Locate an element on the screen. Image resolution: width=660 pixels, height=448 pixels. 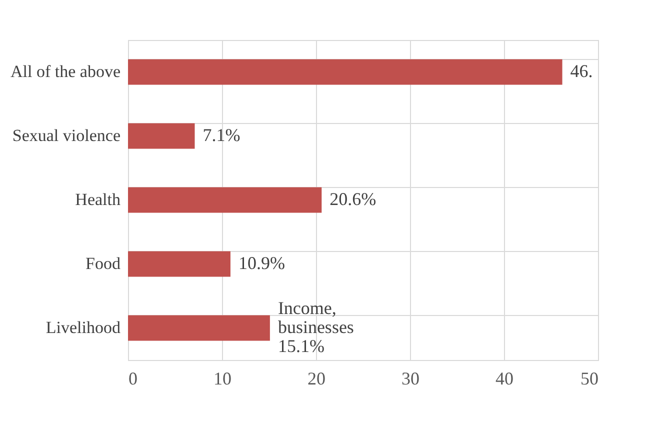
data-label: 46. is located at coordinates (581, 71).